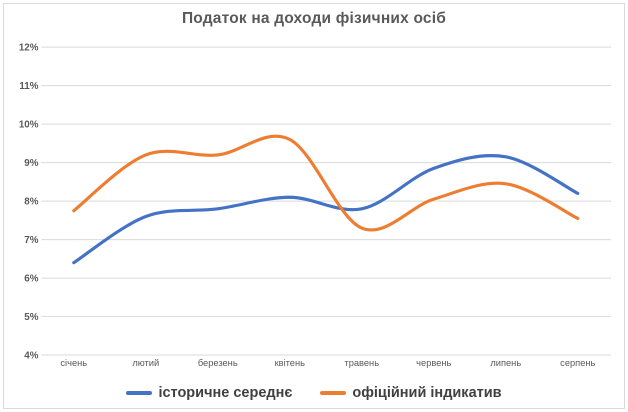 Image resolution: width=628 pixels, height=412 pixels. I want to click on x-axis-tick-label: травень, so click(361, 363).